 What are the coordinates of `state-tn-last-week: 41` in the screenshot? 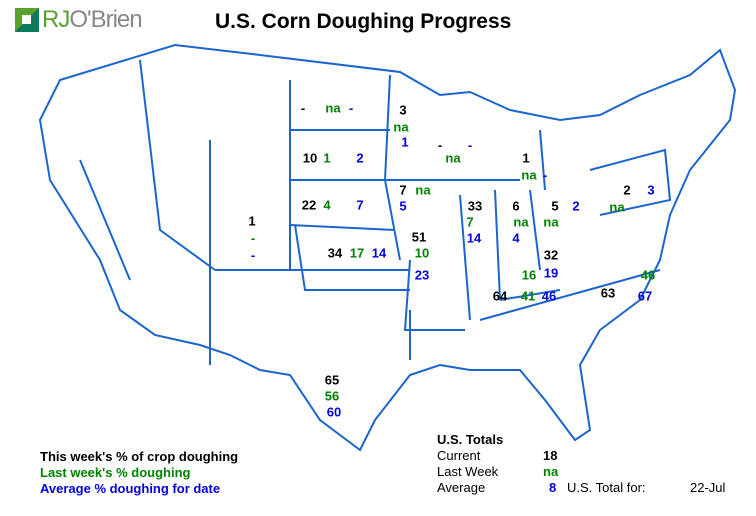 It's located at (528, 296).